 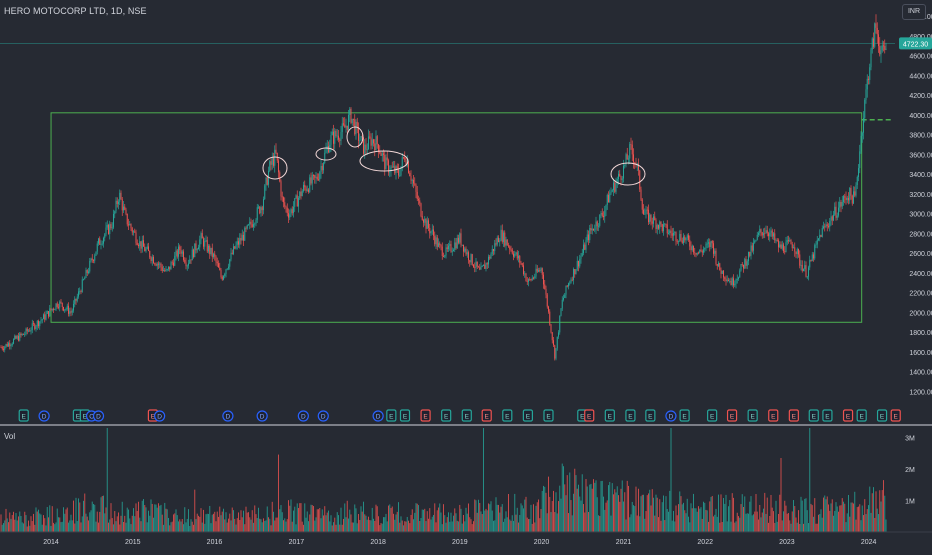 What do you see at coordinates (914, 12) in the screenshot?
I see `currency-badge: INR` at bounding box center [914, 12].